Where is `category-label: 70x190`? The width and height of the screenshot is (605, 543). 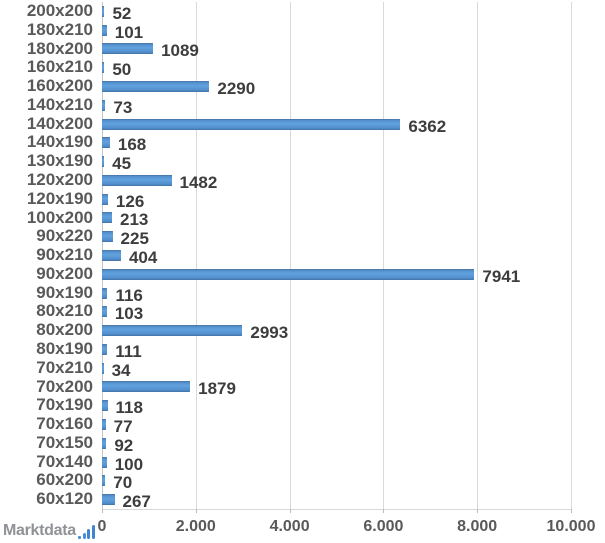 category-label: 70x190 is located at coordinates (64, 405).